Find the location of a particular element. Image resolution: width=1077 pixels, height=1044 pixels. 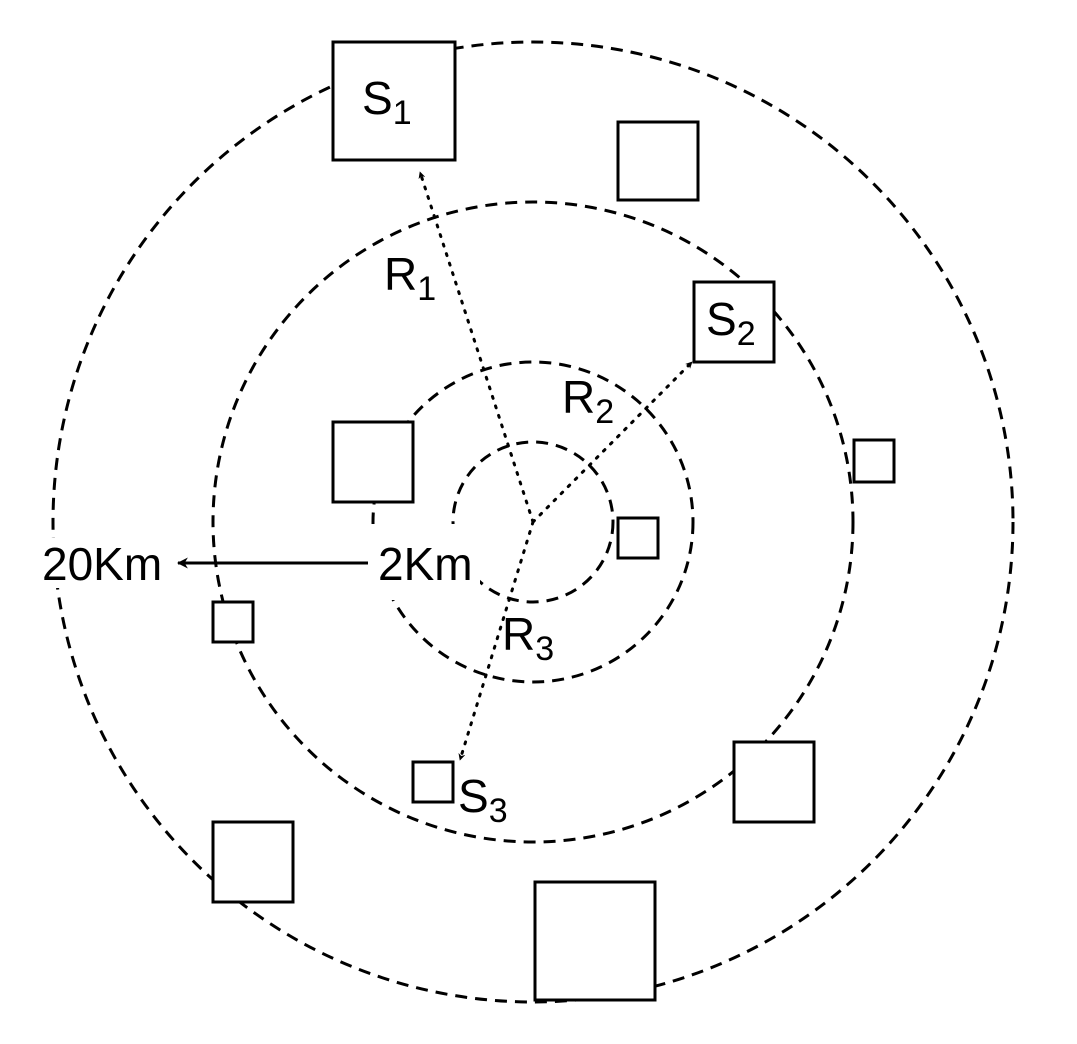

label-mask-left is located at coordinates (100, 563).